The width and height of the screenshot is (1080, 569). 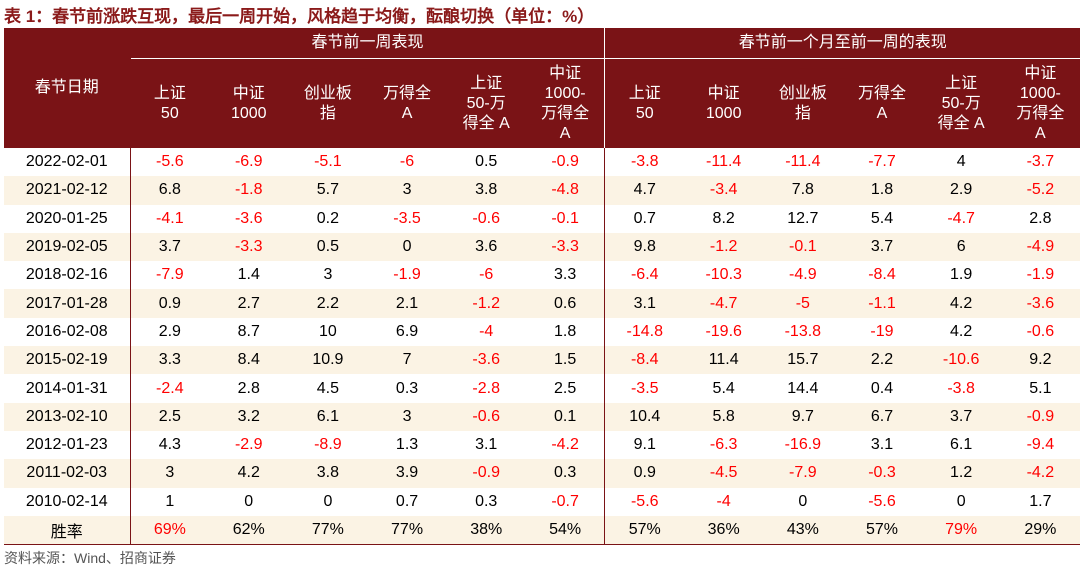 What do you see at coordinates (328, 162) in the screenshot?
I see `value-cell: -5.1` at bounding box center [328, 162].